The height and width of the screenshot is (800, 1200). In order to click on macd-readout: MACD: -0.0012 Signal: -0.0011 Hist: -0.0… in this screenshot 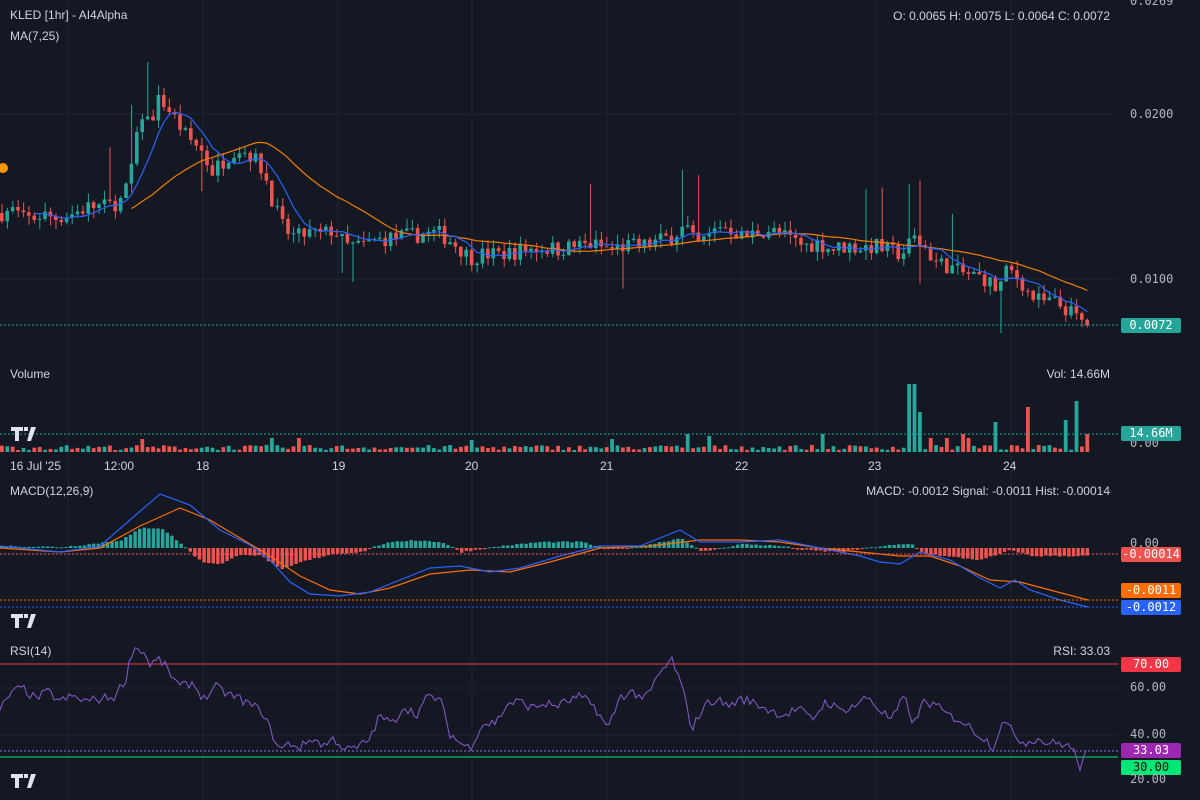, I will do `click(988, 491)`.